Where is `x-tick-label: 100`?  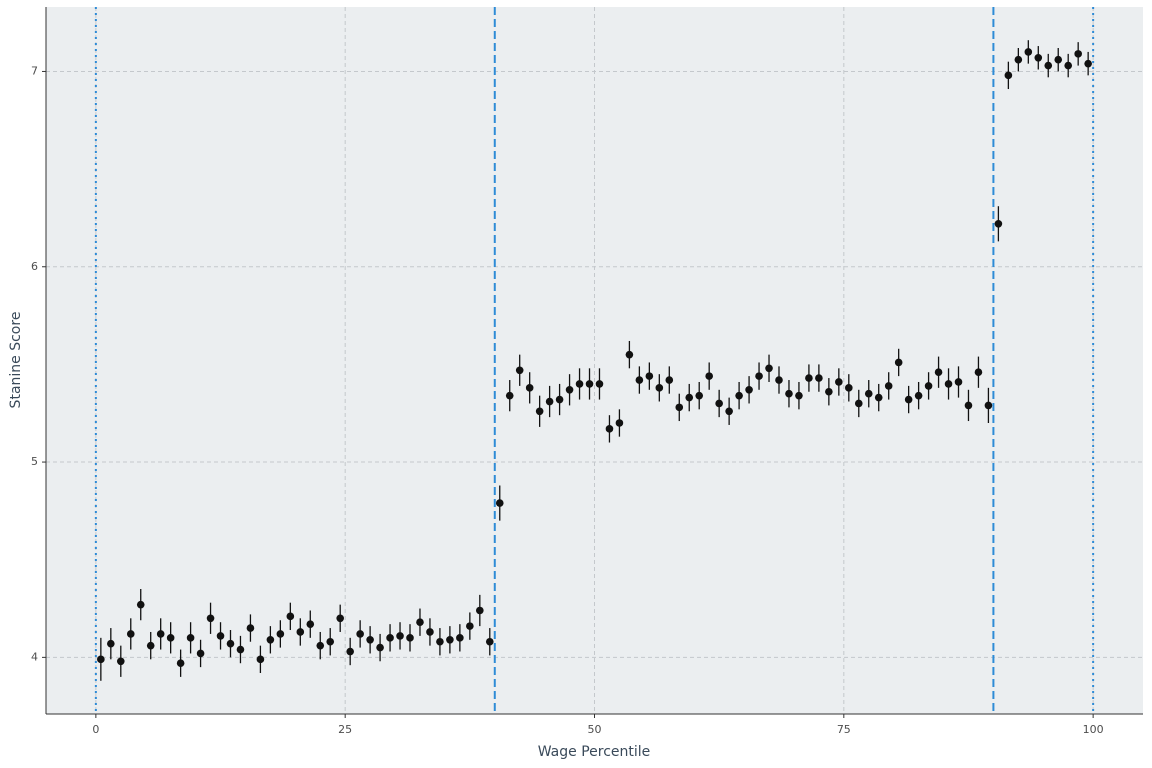 x-tick-label: 100 is located at coordinates (1093, 729).